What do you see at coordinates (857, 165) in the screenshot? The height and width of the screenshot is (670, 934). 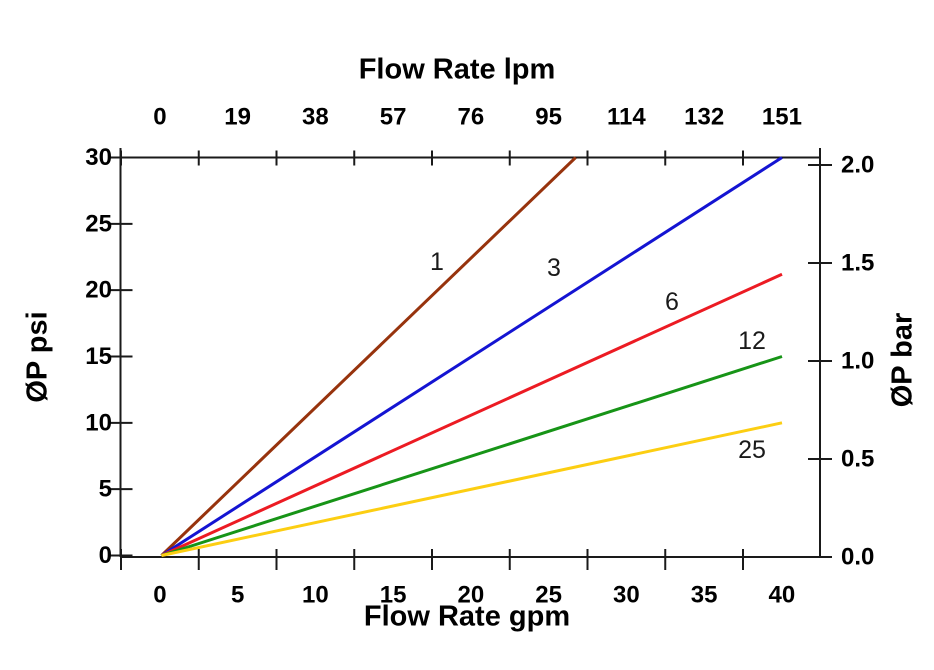 I see `right-axis-tick-label: 2.0` at bounding box center [857, 165].